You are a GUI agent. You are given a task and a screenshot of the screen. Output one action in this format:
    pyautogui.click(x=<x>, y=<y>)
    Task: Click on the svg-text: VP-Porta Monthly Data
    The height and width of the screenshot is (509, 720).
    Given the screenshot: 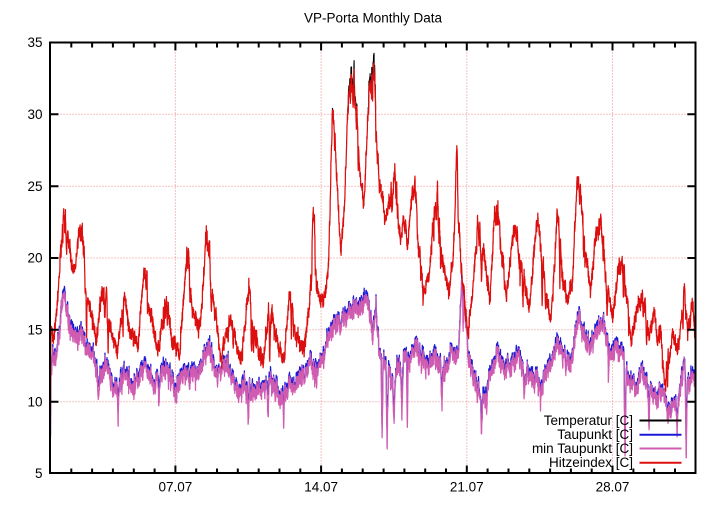 What is the action you would take?
    pyautogui.click(x=373, y=18)
    